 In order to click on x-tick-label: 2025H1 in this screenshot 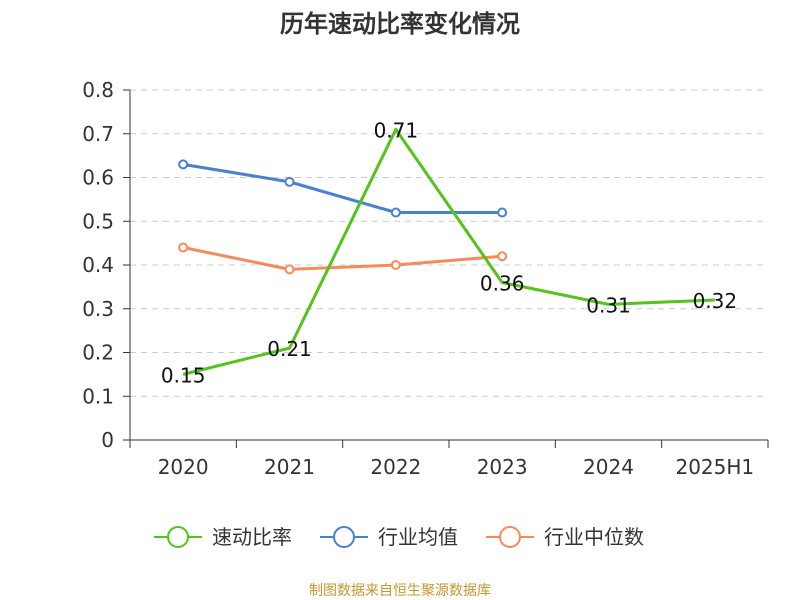, I will do `click(714, 467)`.